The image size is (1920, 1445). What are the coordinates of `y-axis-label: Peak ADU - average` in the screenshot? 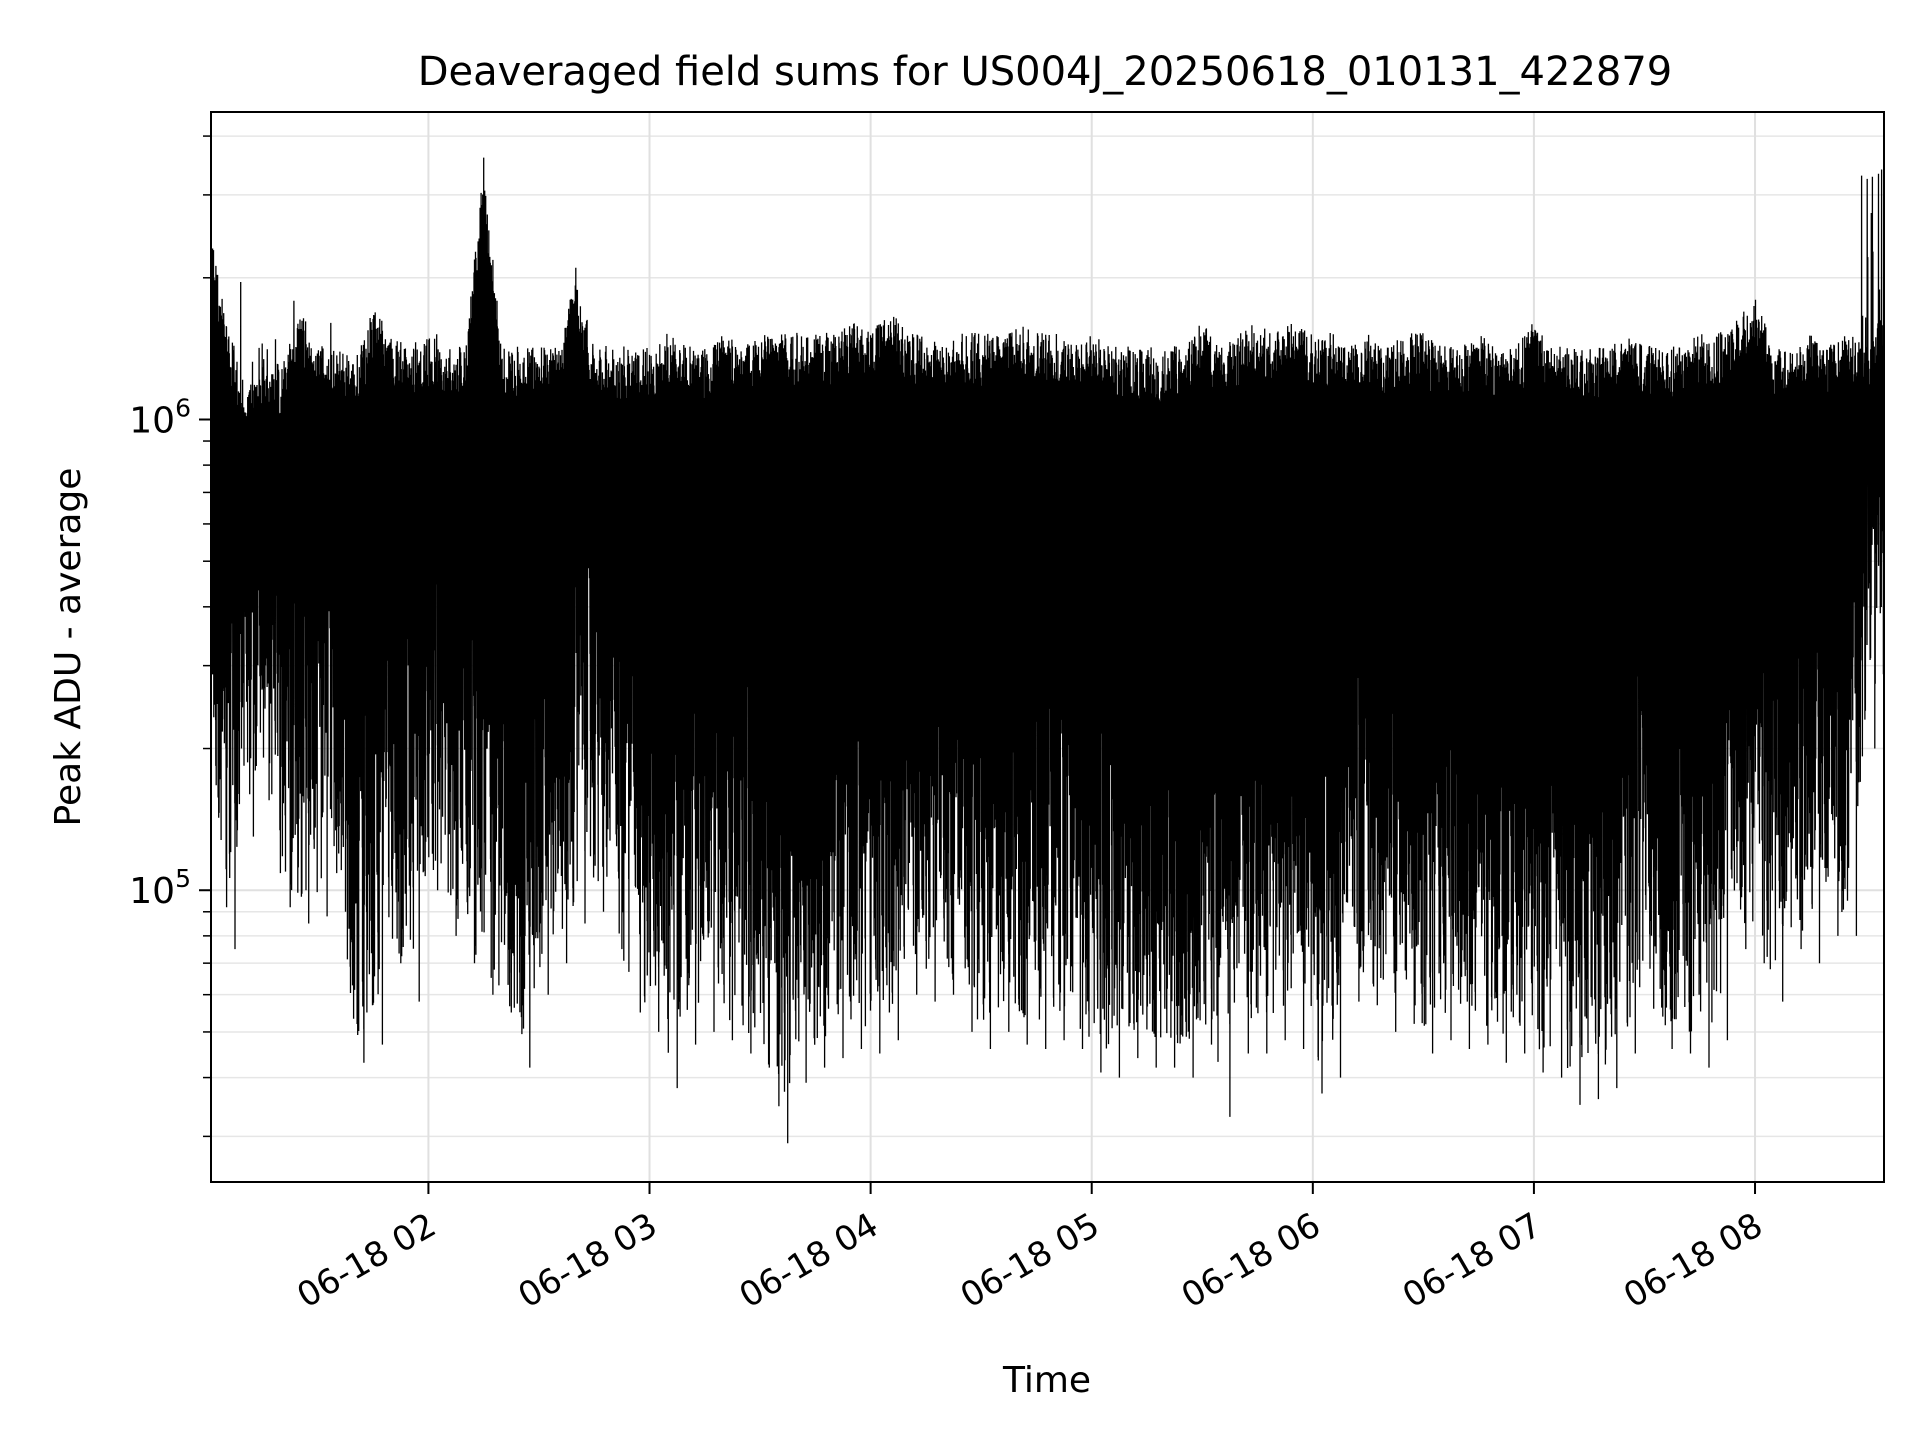 It's located at (68, 647).